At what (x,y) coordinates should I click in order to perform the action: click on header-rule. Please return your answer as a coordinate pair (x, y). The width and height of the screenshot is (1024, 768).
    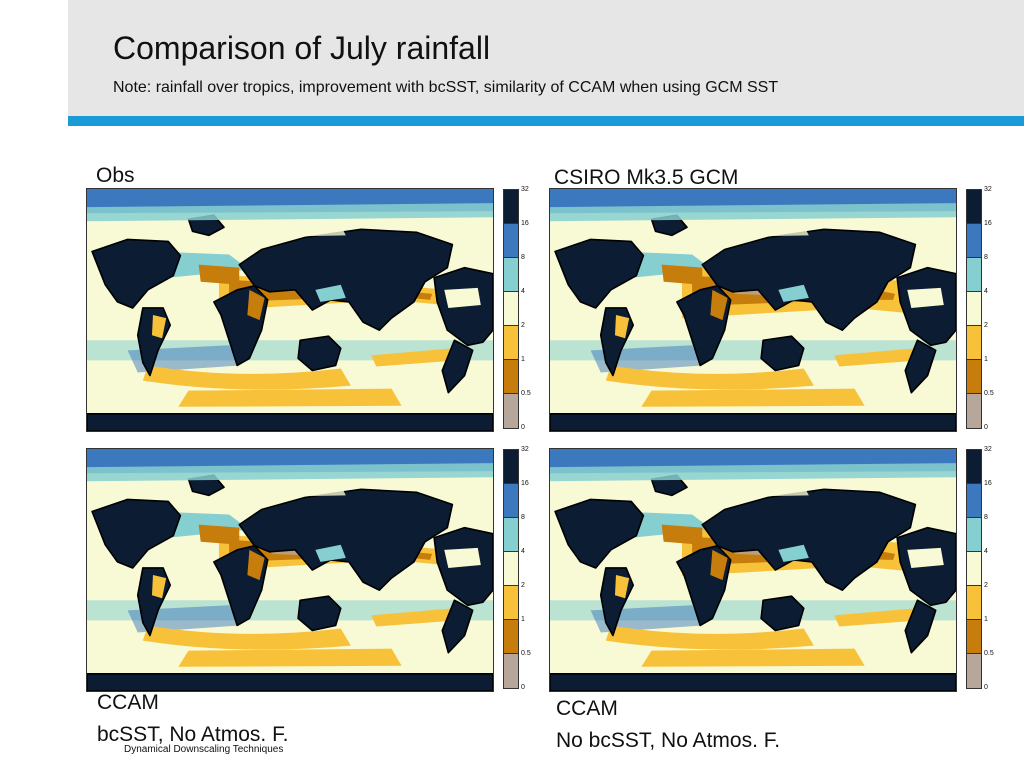
    Looking at the image, I should click on (546, 121).